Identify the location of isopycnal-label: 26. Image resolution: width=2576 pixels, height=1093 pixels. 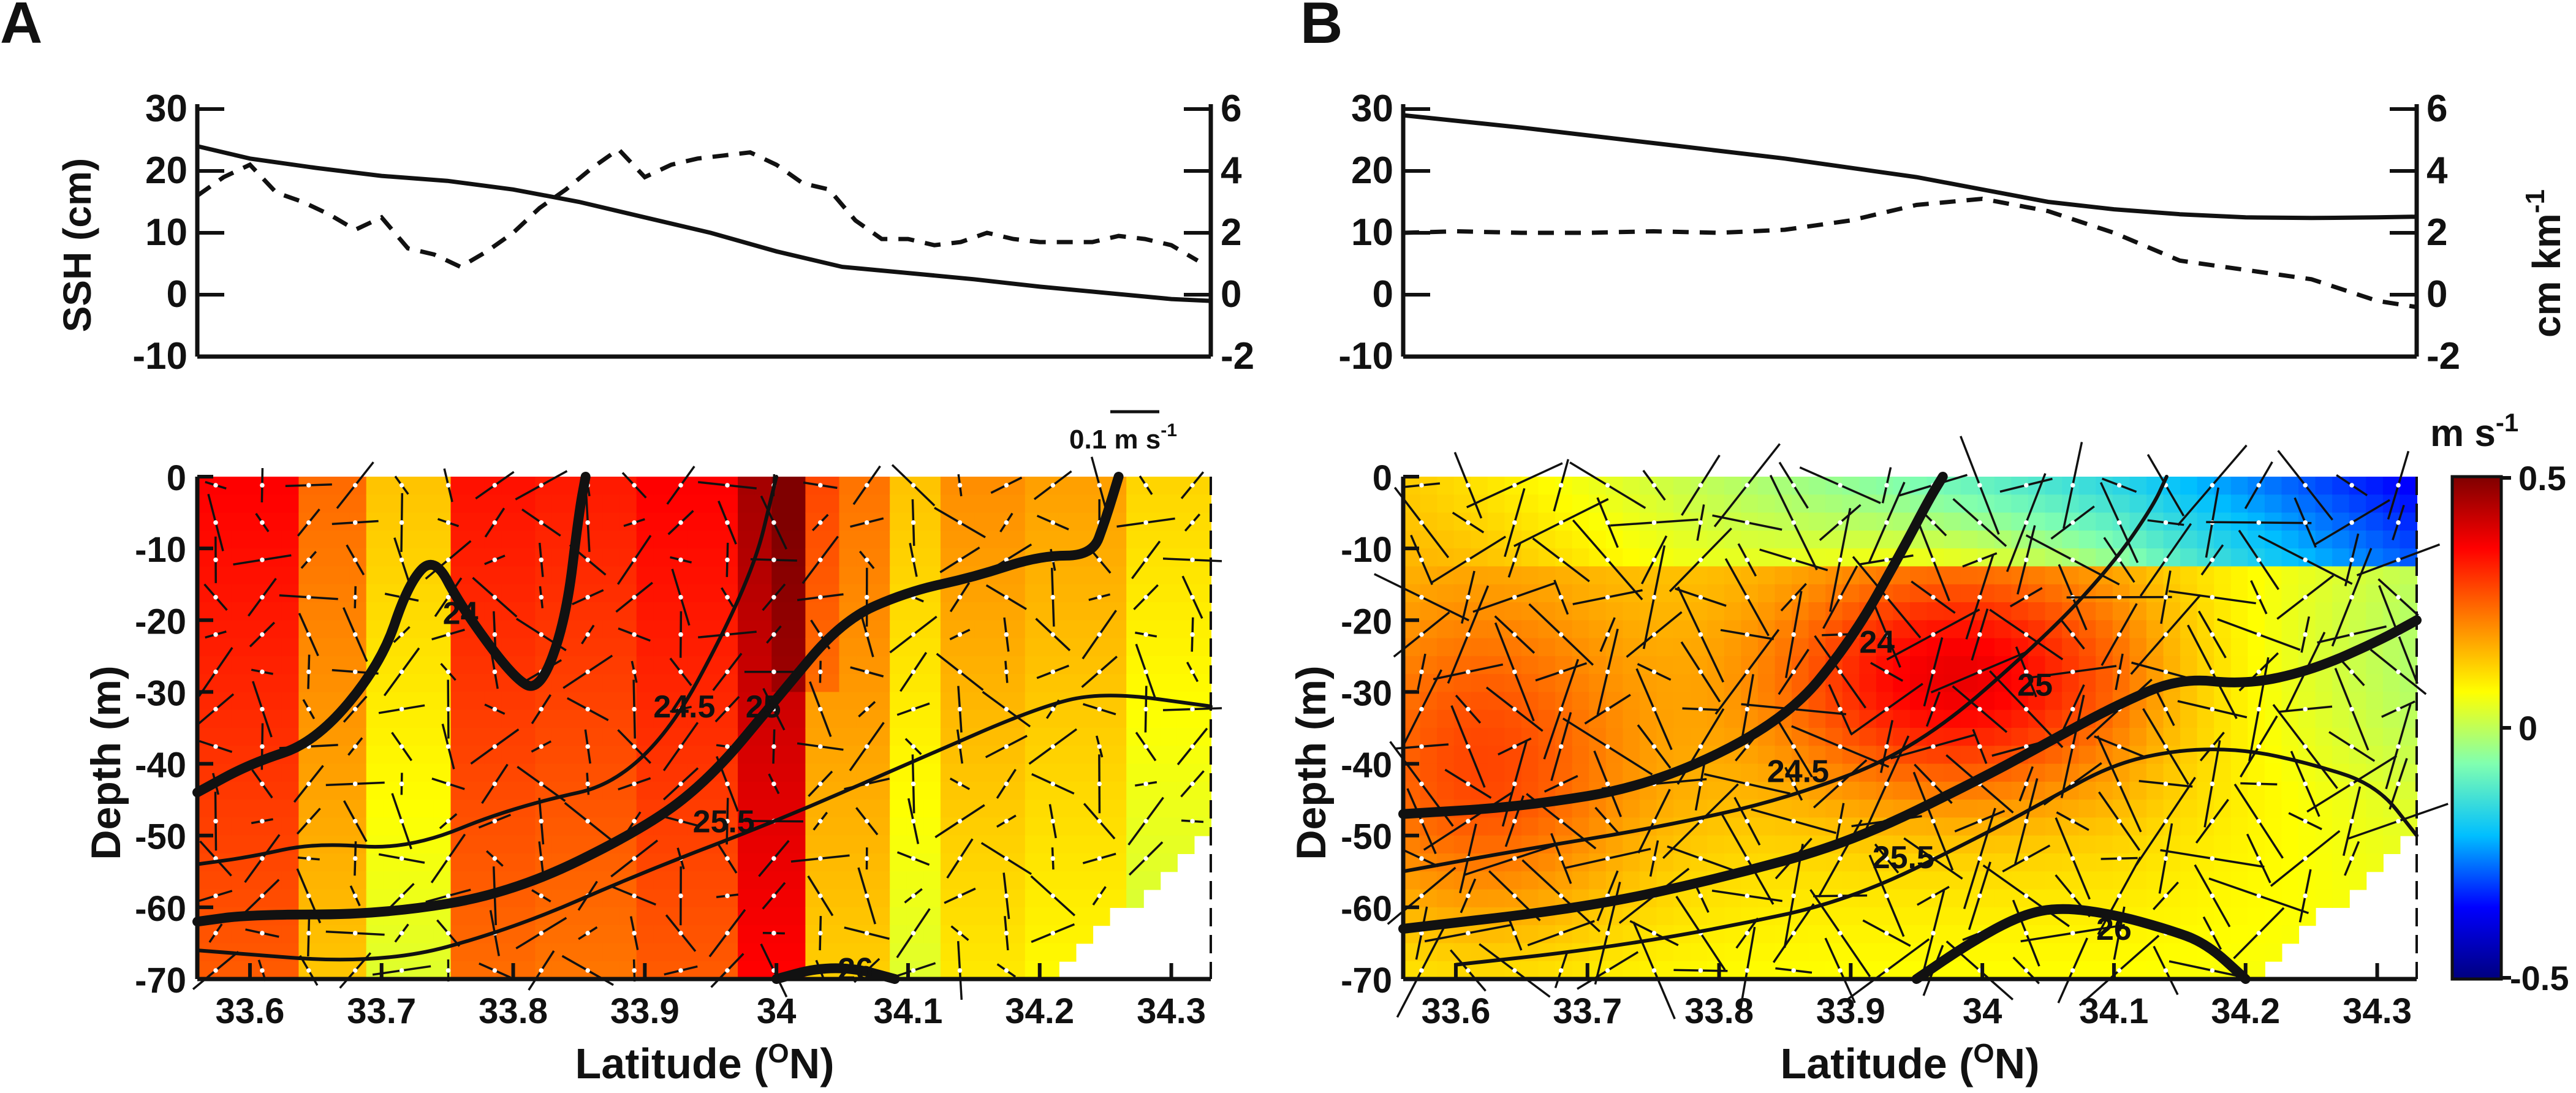
(2114, 929).